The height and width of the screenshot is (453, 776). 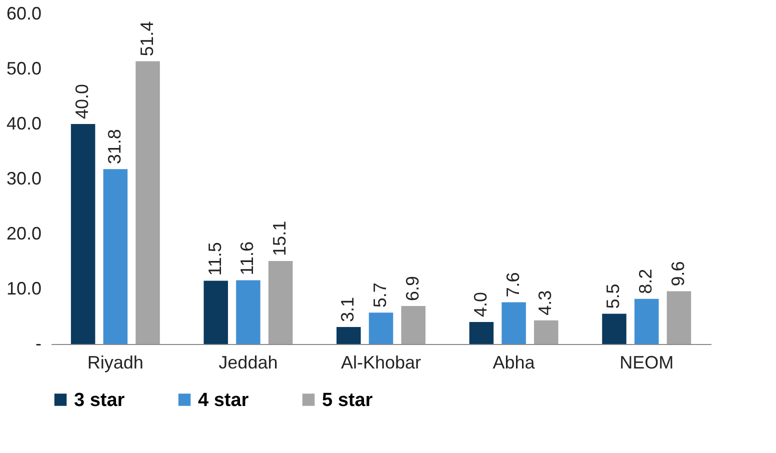 I want to click on text: 9.6, so click(x=678, y=273).